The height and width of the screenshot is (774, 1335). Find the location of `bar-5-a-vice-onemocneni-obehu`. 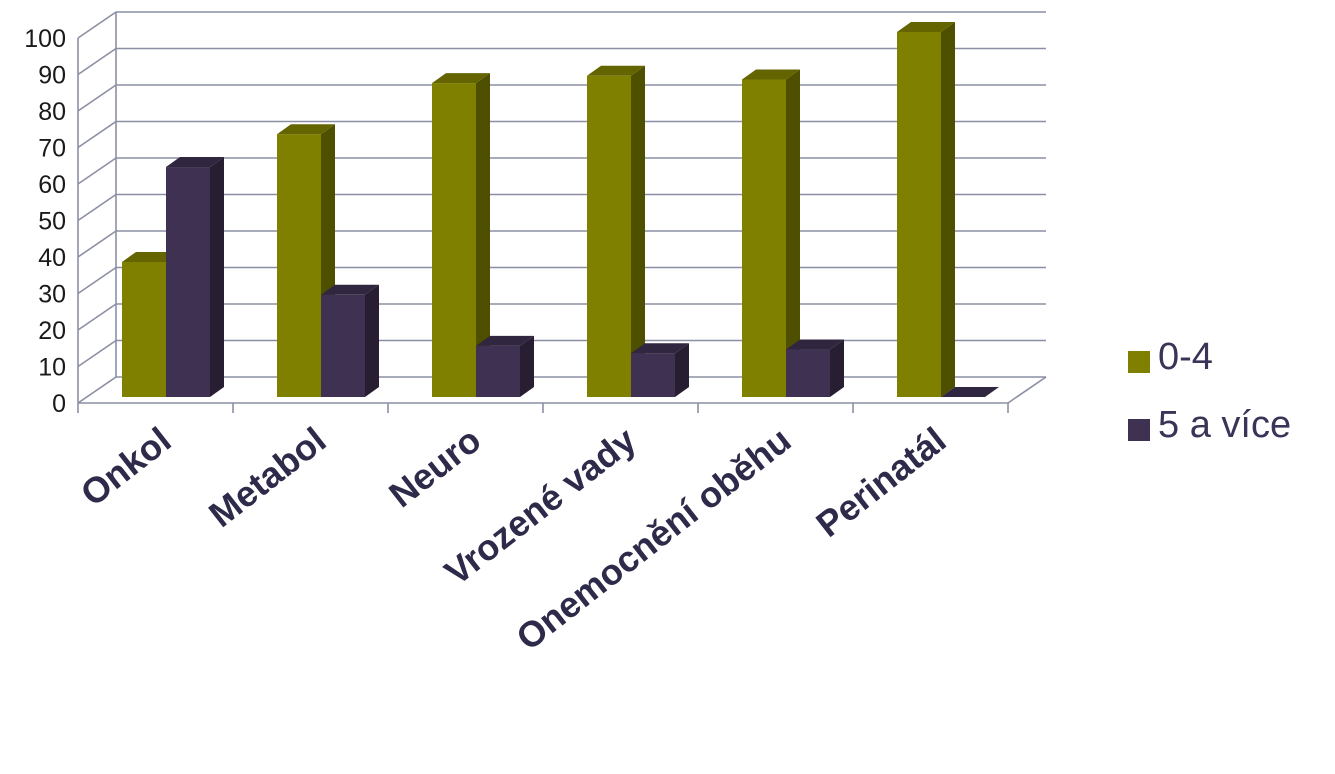

bar-5-a-vice-onemocneni-obehu is located at coordinates (815, 368).